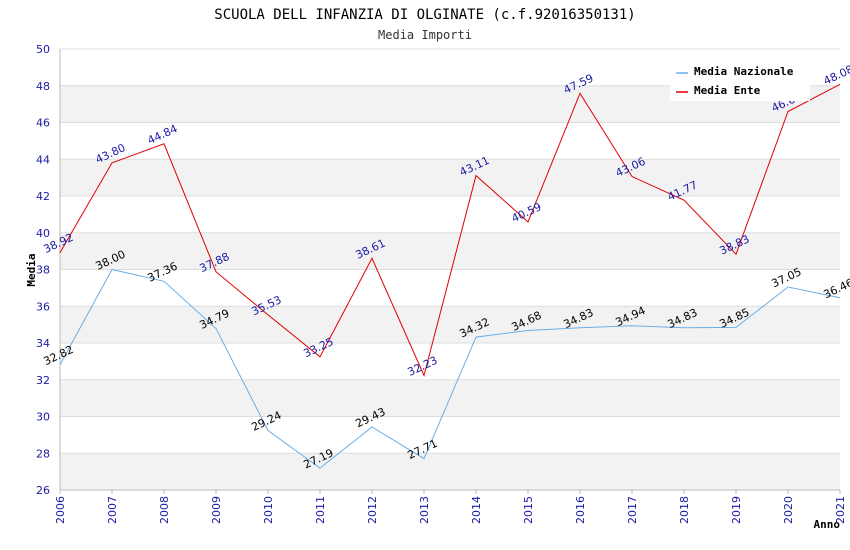 The image size is (850, 550). I want to click on y-tick-label: 32, so click(43, 380).